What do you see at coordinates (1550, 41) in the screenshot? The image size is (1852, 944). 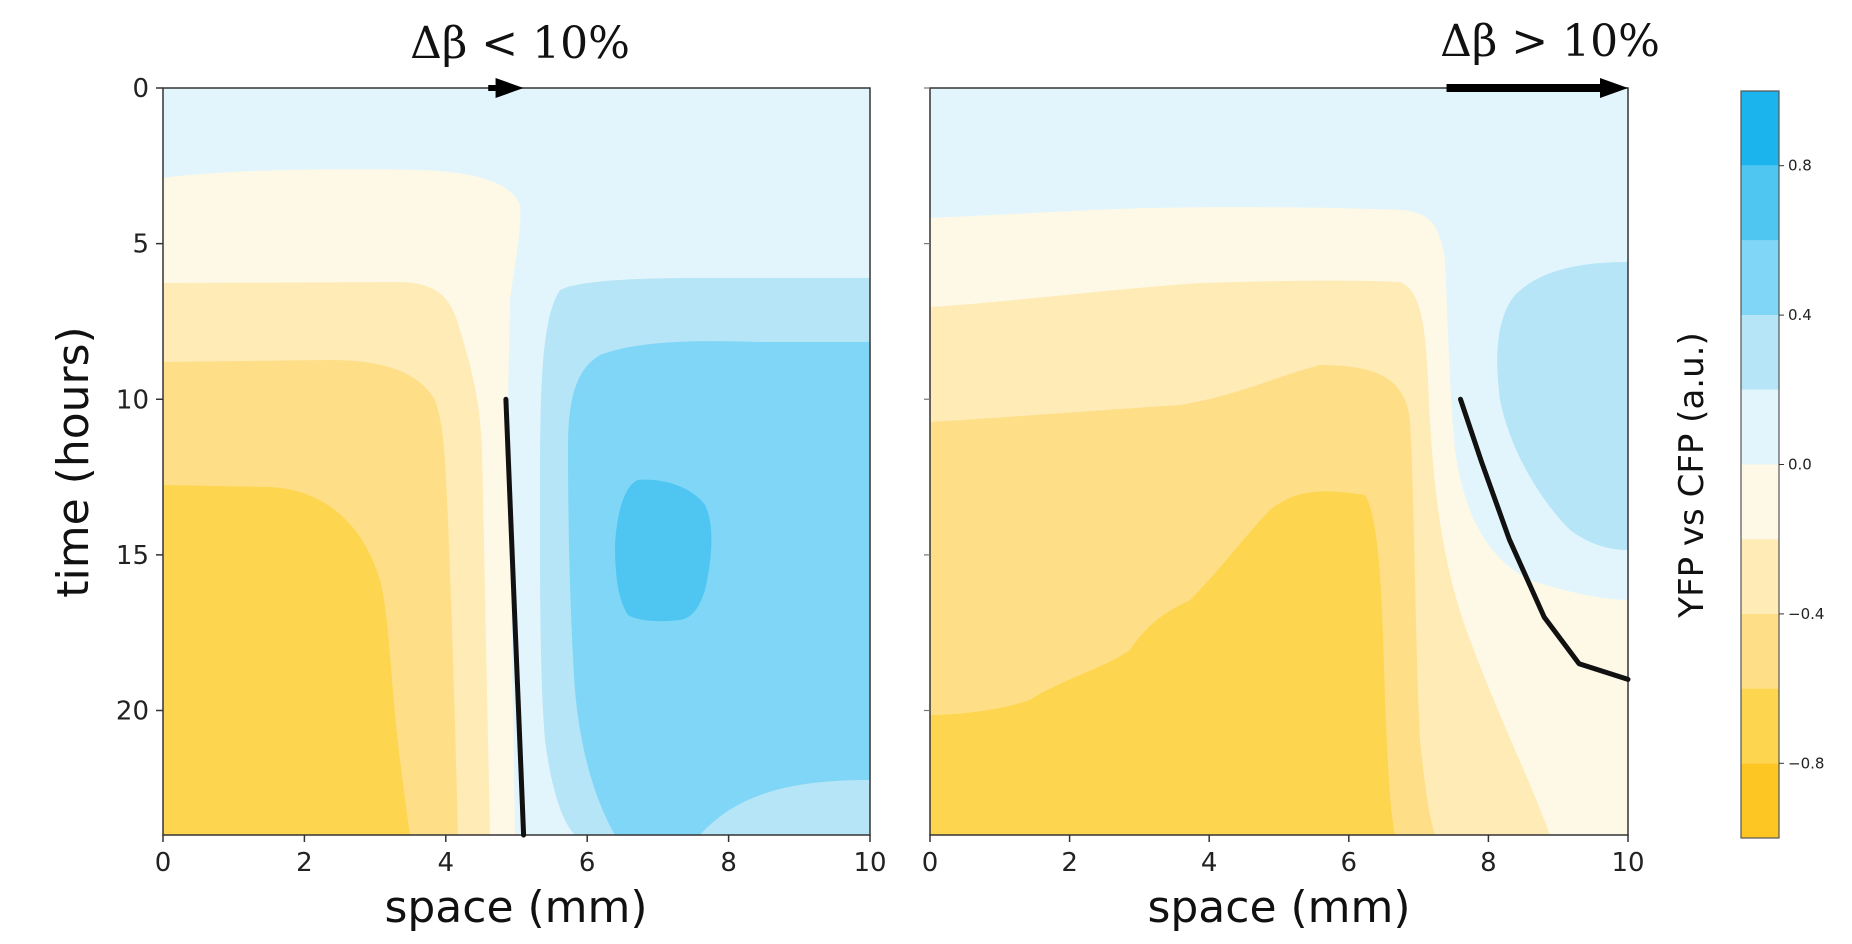 I see `right-panel-title: Δβ > 10%` at bounding box center [1550, 41].